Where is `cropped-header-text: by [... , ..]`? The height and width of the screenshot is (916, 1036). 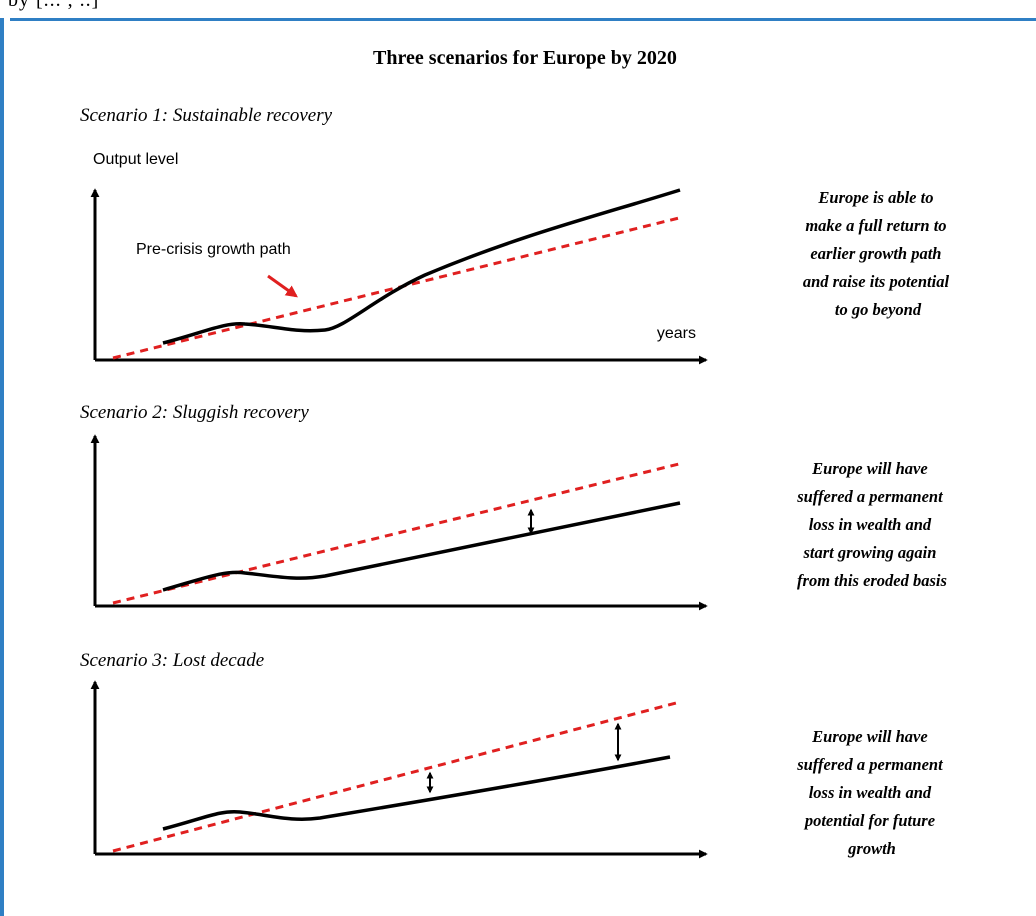
cropped-header-text: by [... , ..] is located at coordinates (54, 5).